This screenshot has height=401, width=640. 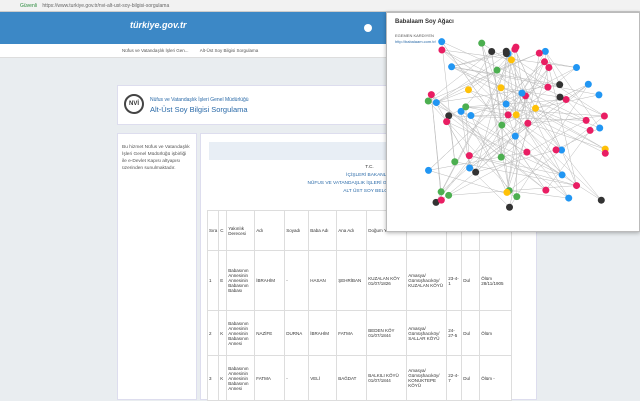 I want to click on cell: Ölüm -, so click(x=496, y=378).